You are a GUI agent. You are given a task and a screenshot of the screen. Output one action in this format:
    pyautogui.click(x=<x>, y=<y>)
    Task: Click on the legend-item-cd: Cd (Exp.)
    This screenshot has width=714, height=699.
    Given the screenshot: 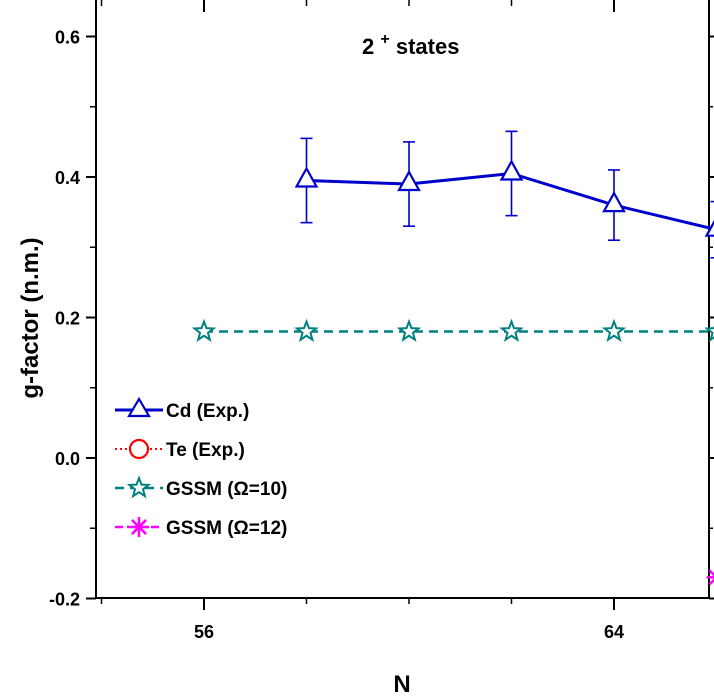 What is the action you would take?
    pyautogui.click(x=182, y=409)
    